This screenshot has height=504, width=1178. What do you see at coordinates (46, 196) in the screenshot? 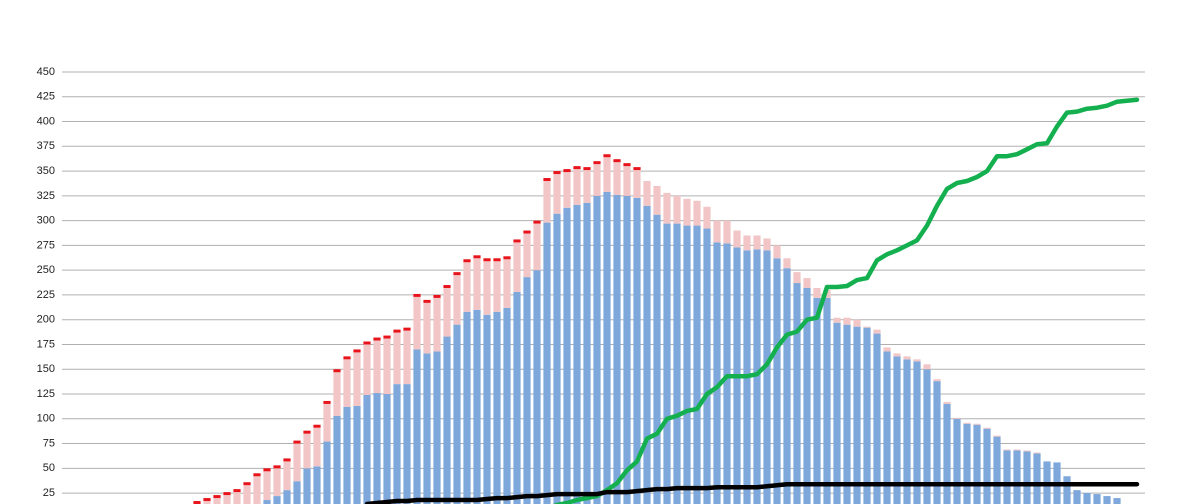
I see `y-tick-label: 325` at bounding box center [46, 196].